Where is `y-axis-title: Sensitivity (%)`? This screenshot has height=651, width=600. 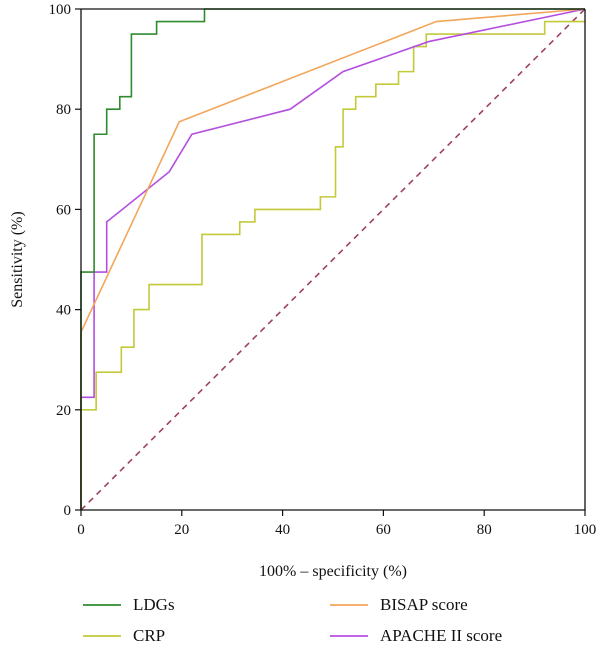 y-axis-title: Sensitivity (%) is located at coordinates (17, 259).